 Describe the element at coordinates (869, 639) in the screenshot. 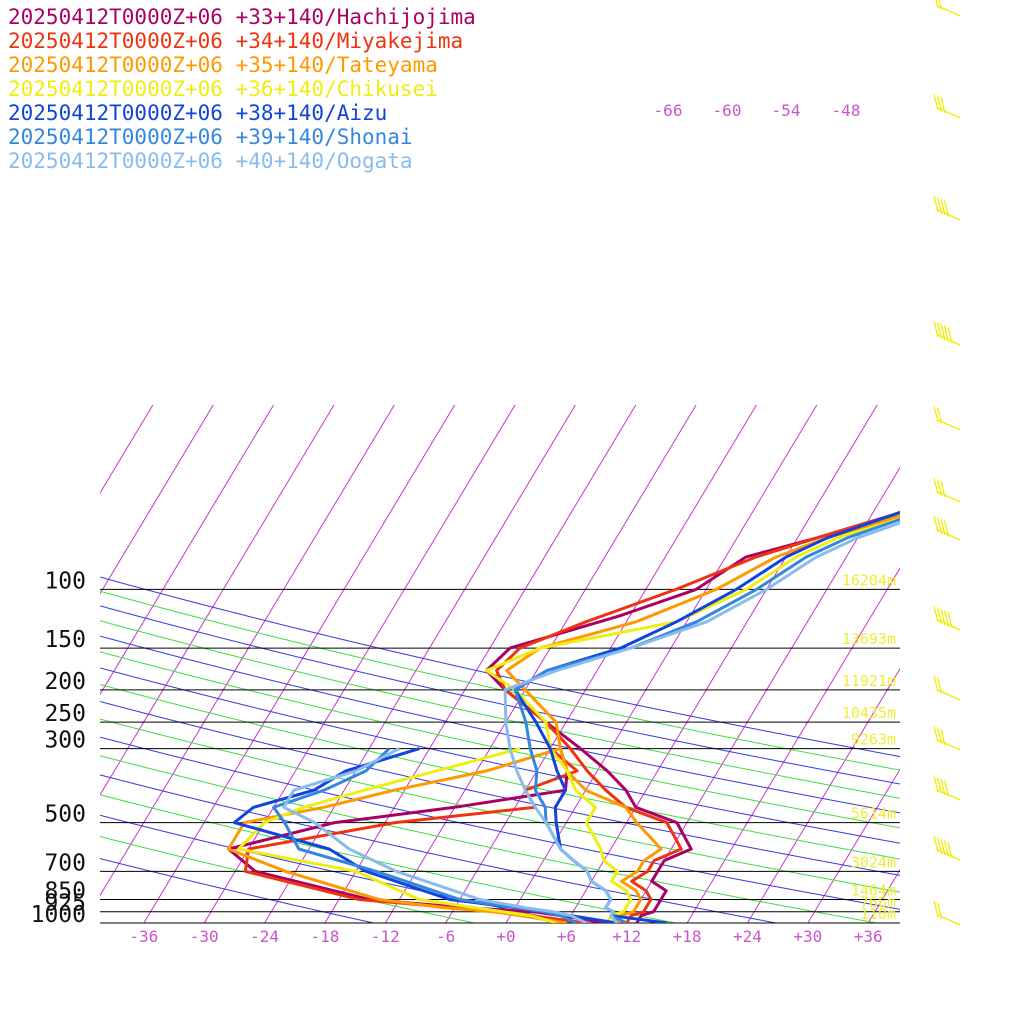

I see `height-label: 13693m` at that location.